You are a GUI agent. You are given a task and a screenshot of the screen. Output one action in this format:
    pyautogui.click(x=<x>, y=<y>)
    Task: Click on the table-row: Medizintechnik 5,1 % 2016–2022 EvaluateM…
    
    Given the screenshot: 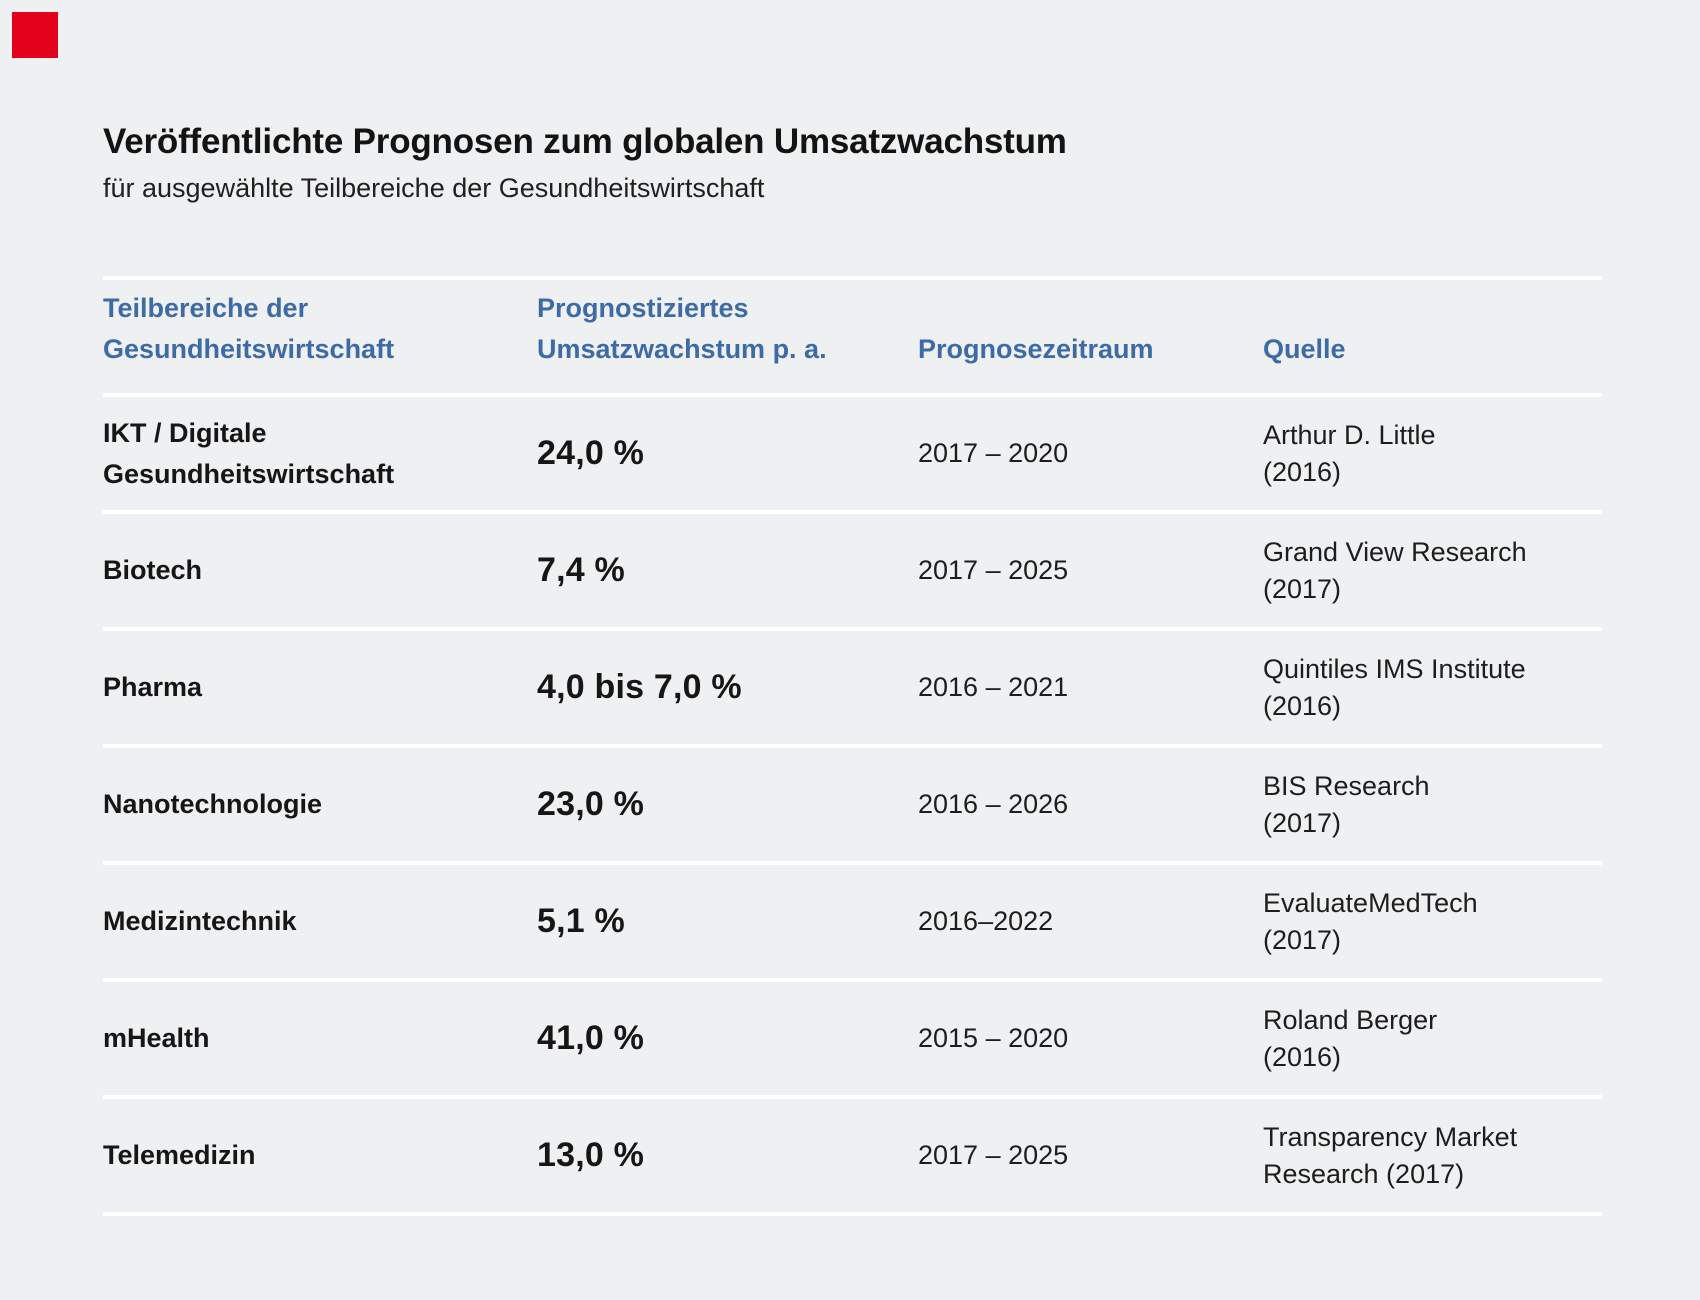 What is the action you would take?
    pyautogui.click(x=852, y=923)
    